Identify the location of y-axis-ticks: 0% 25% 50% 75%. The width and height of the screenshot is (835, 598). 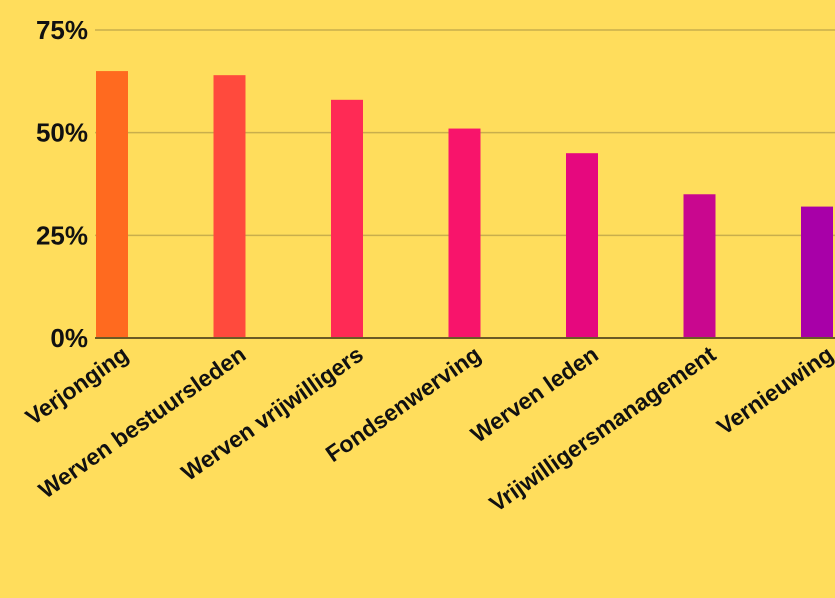
(62, 184).